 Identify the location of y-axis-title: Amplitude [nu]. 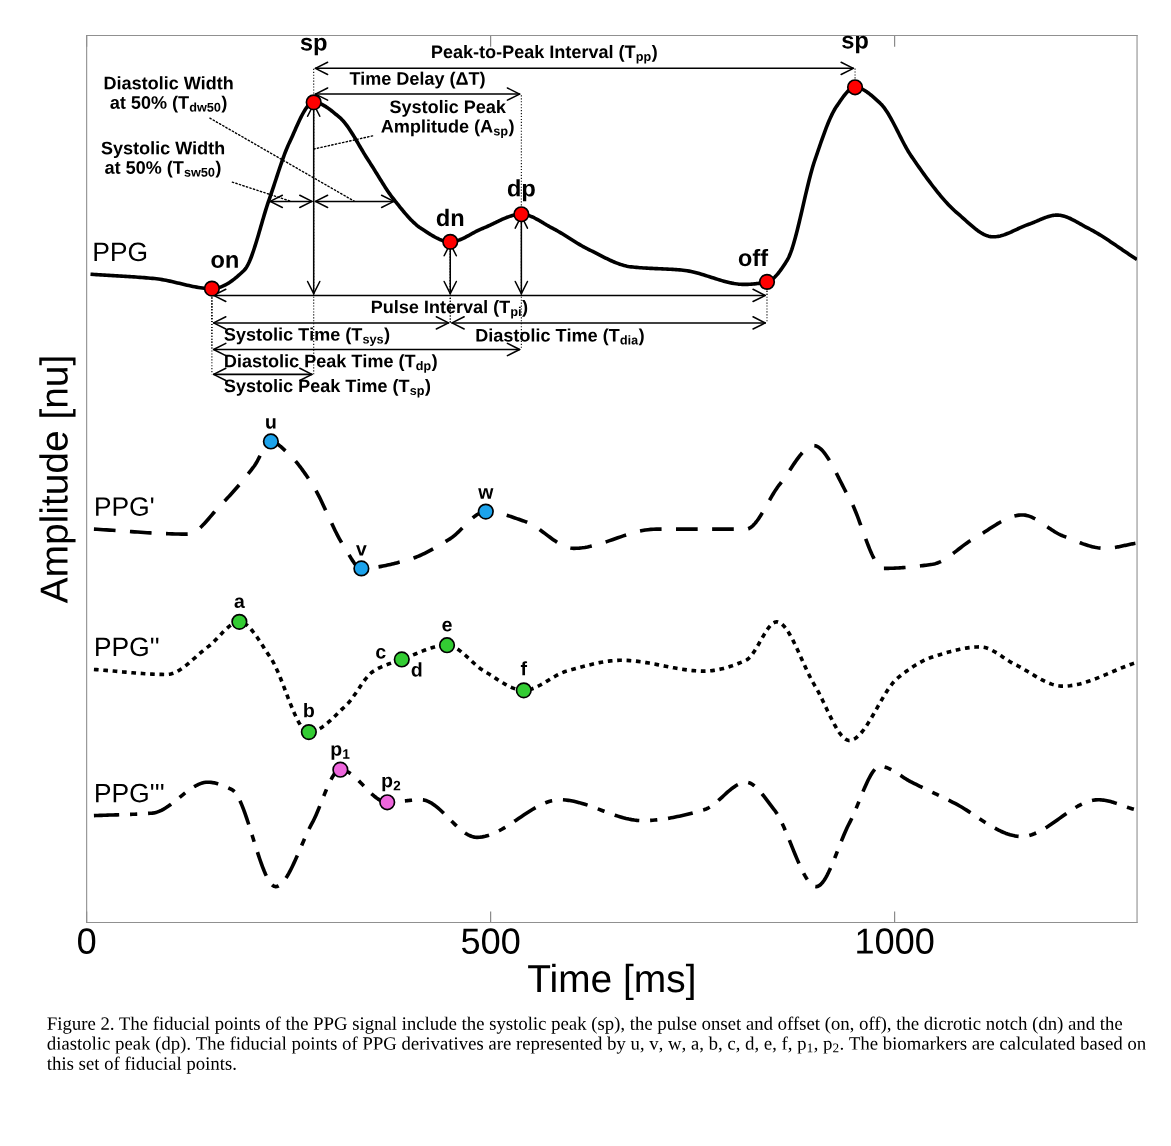
(57, 480).